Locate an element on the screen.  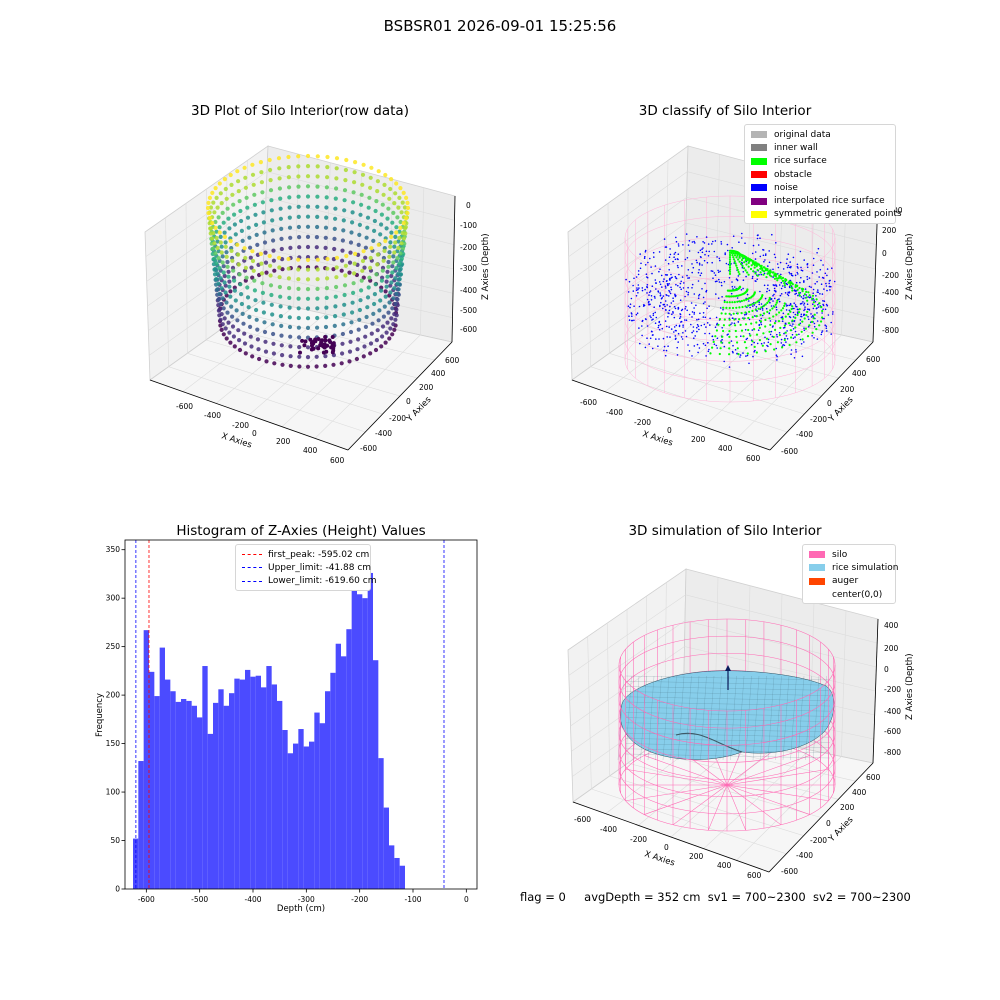
simulation-auger is located at coordinates (728, 677).